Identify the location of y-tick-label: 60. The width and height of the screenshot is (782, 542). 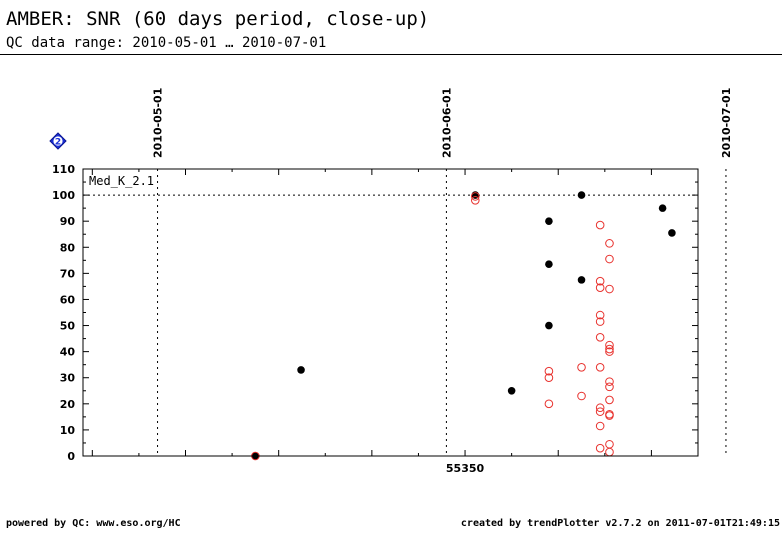
(68, 299).